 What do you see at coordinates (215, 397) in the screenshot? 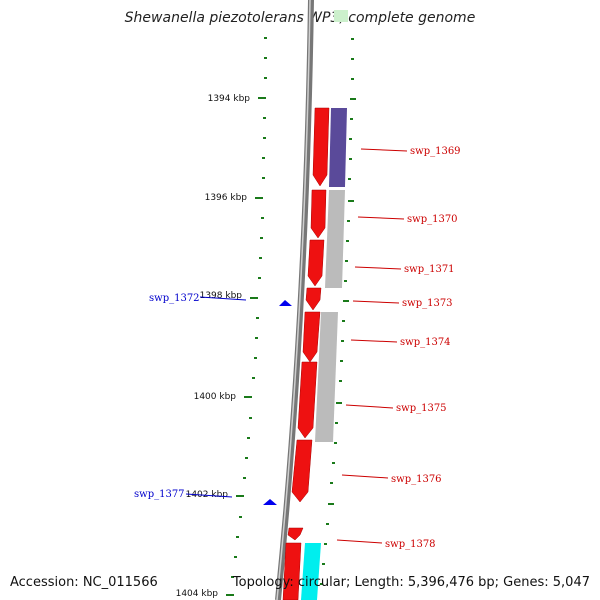
I see `tick-label: 1400 kbp` at bounding box center [215, 397].